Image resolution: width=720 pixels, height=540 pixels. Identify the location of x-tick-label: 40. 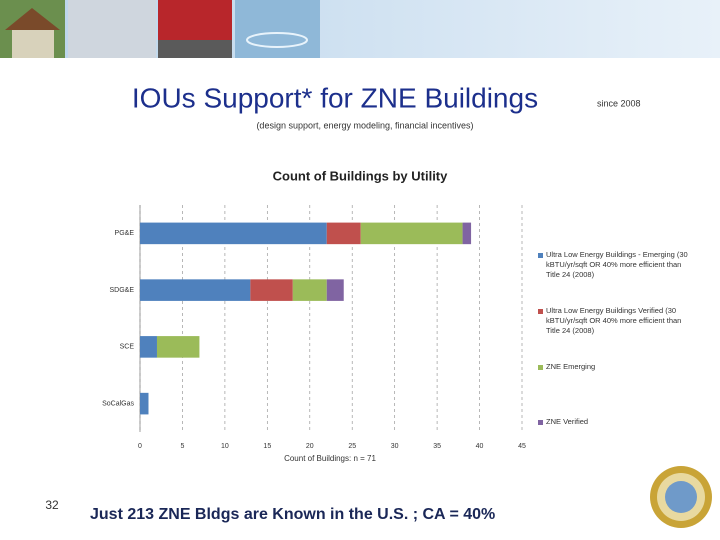
(480, 446).